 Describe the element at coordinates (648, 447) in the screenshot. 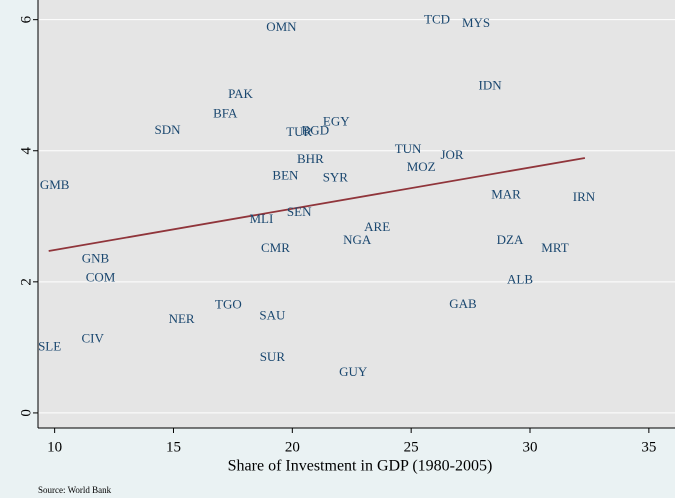

I see `x-tick-label: 35` at that location.